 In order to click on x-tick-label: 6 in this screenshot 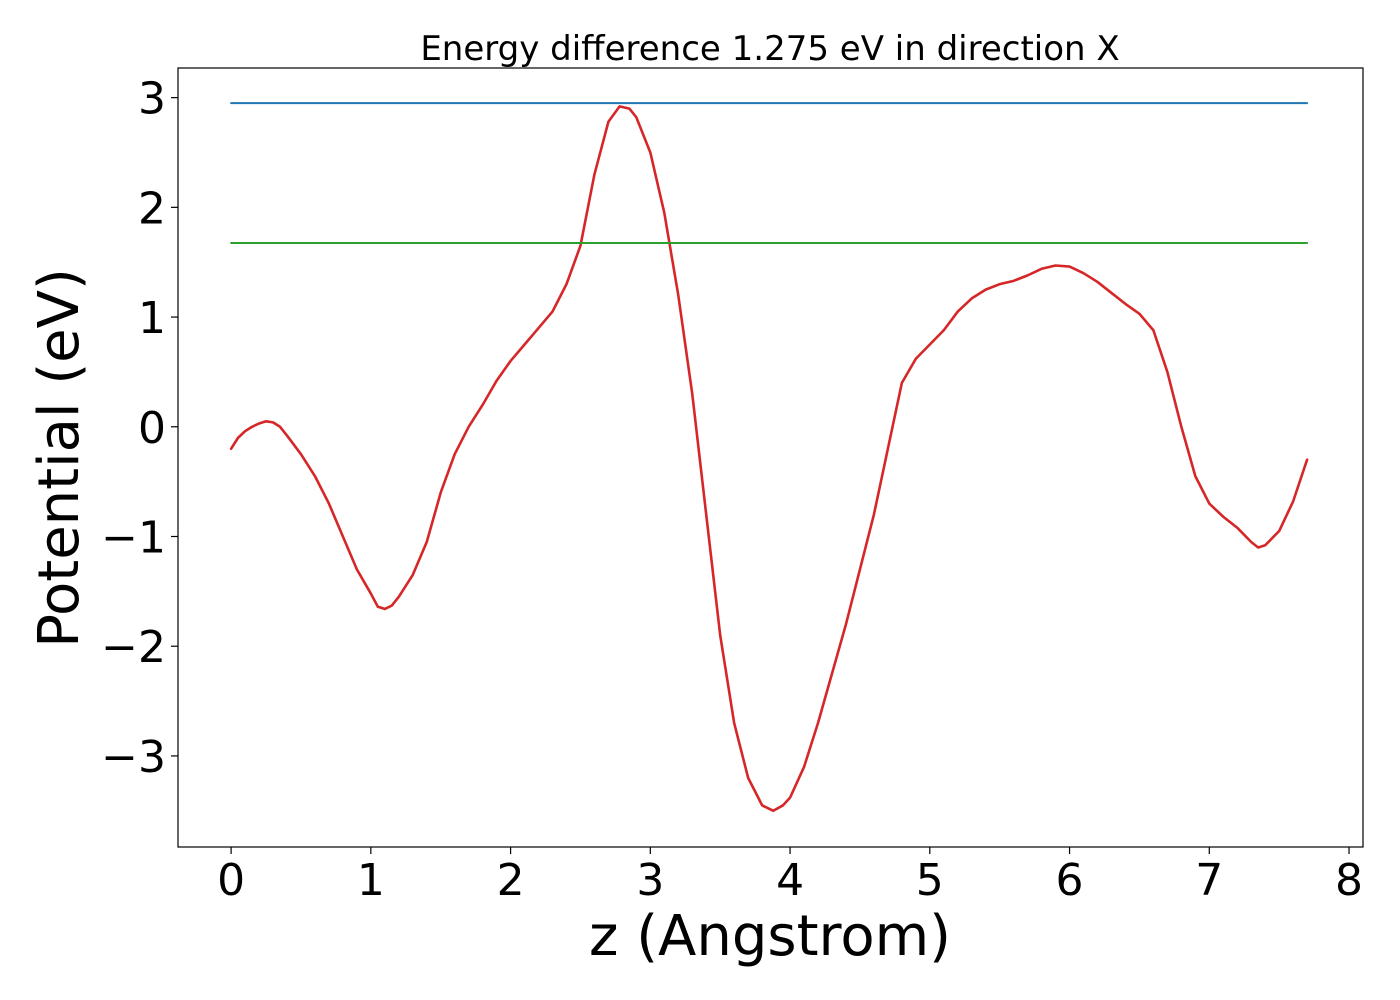, I will do `click(1070, 880)`.